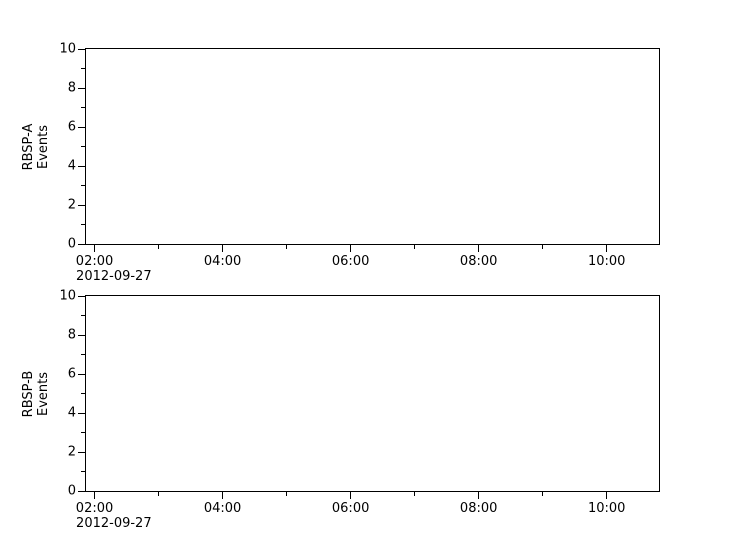 The height and width of the screenshot is (540, 732). I want to click on y-axis-label-rbsp-a: RBSP-A Events, so click(36, 146).